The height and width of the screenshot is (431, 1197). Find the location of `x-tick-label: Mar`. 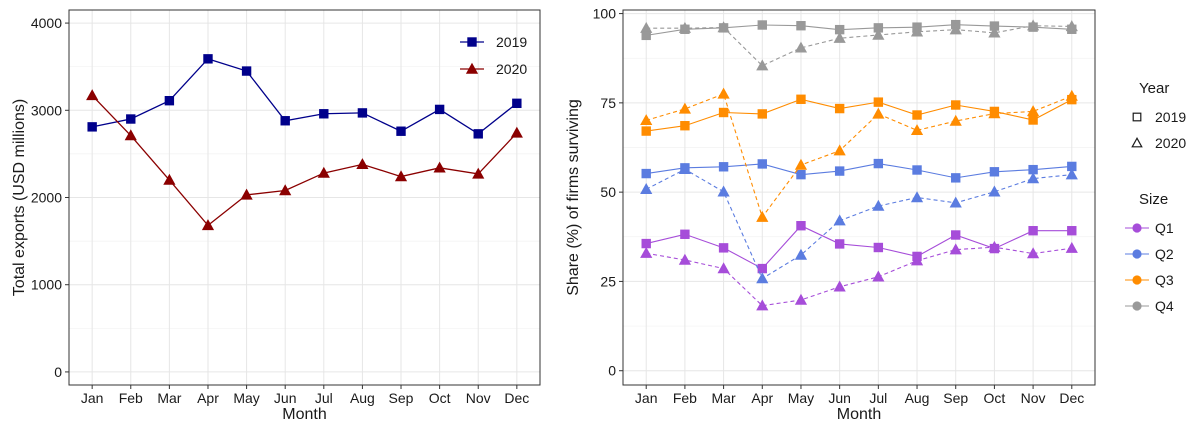

x-tick-label: Mar is located at coordinates (724, 398).